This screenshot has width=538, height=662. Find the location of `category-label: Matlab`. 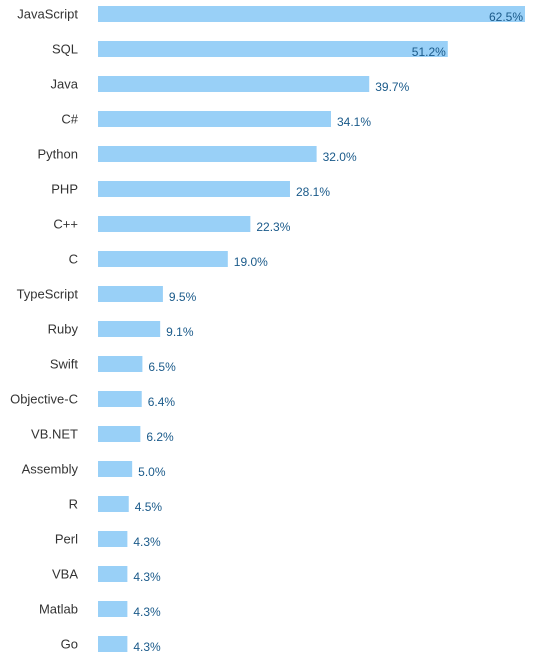

category-label: Matlab is located at coordinates (58, 609).